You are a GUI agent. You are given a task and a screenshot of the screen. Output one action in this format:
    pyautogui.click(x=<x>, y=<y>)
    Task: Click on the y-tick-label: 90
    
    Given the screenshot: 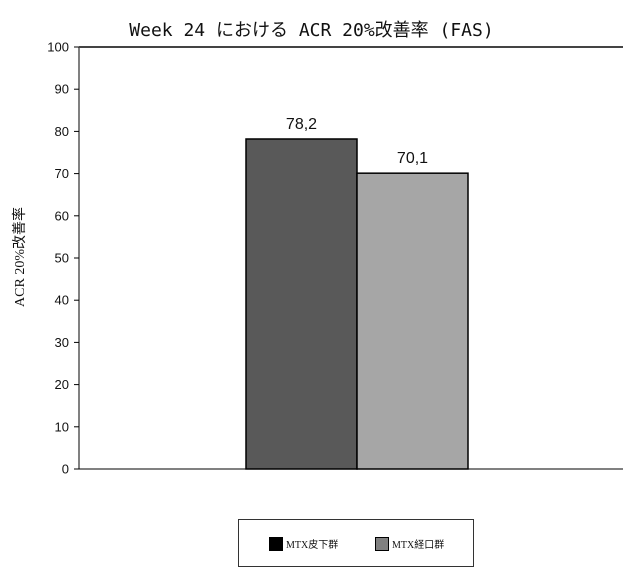 What is the action you would take?
    pyautogui.click(x=62, y=89)
    